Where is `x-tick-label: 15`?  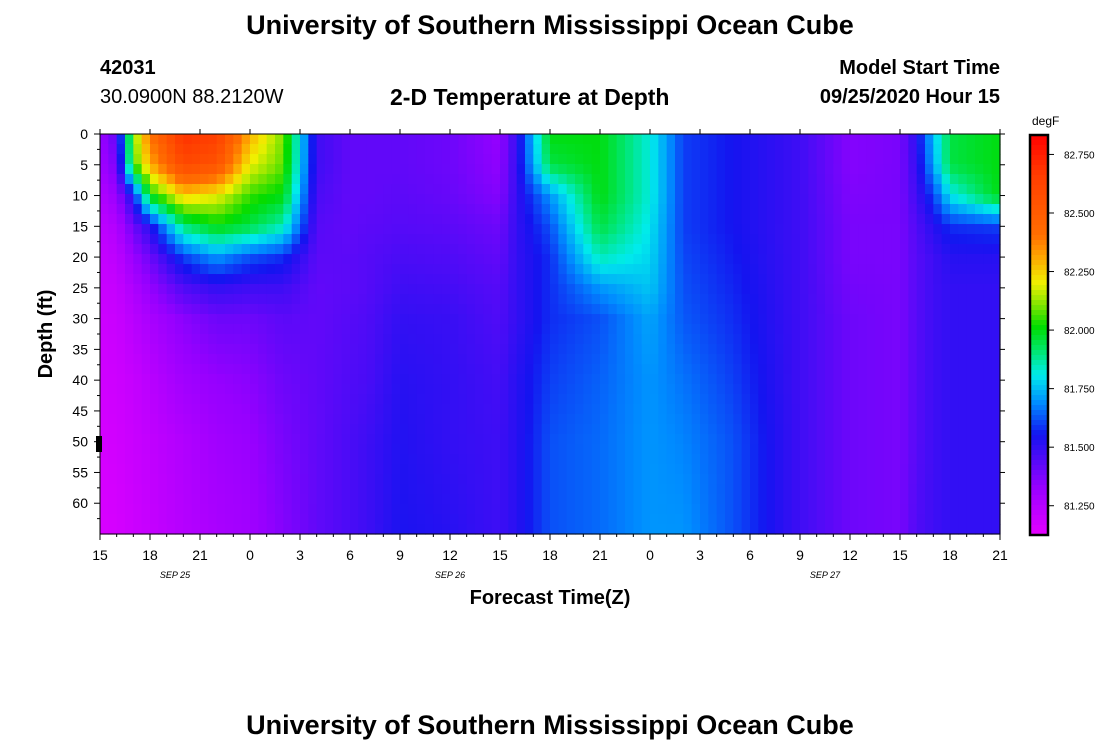
x-tick-label: 15 is located at coordinates (100, 555).